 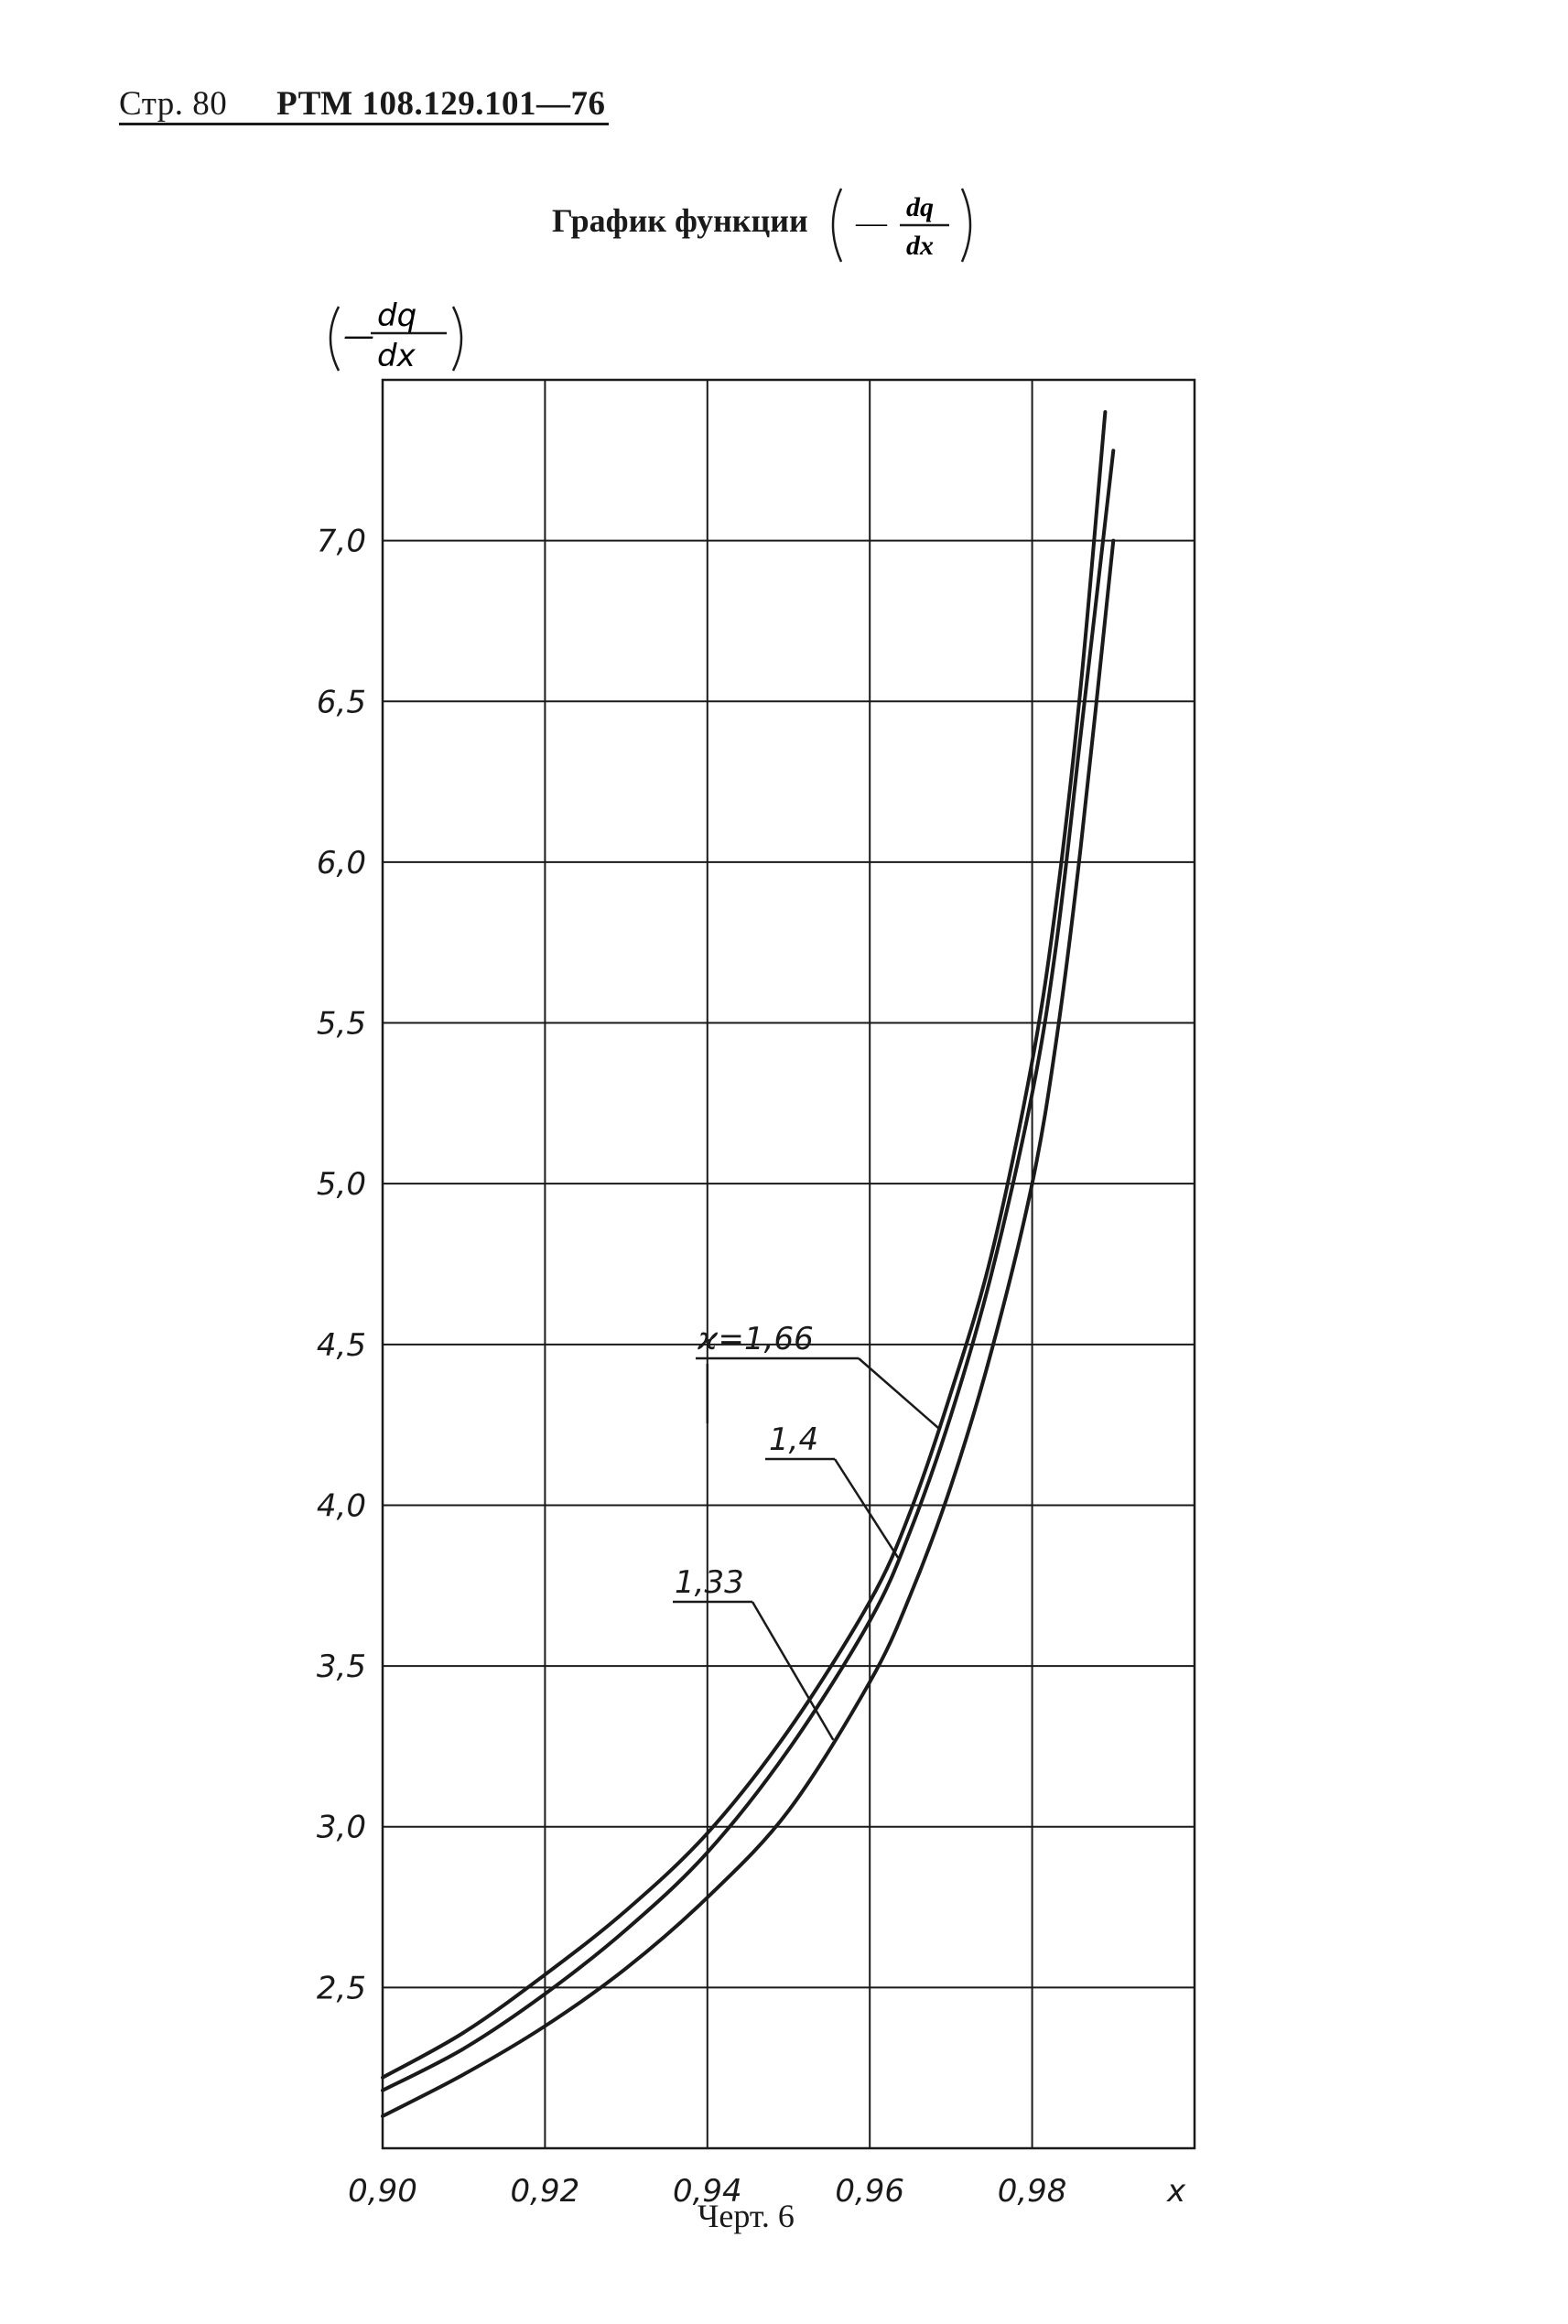 What do you see at coordinates (1176, 2191) in the screenshot?
I see `x-axis-name: x` at bounding box center [1176, 2191].